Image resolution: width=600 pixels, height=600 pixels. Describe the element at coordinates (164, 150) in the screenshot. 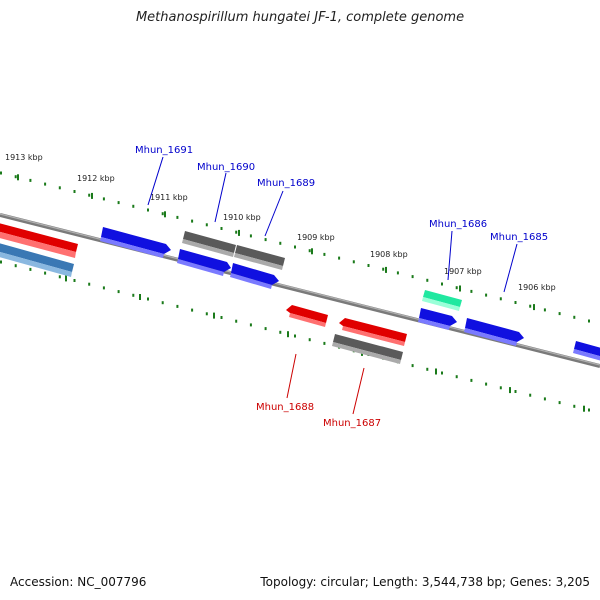

I see `gene-label-mhun-1691: Mhun_1691` at that location.